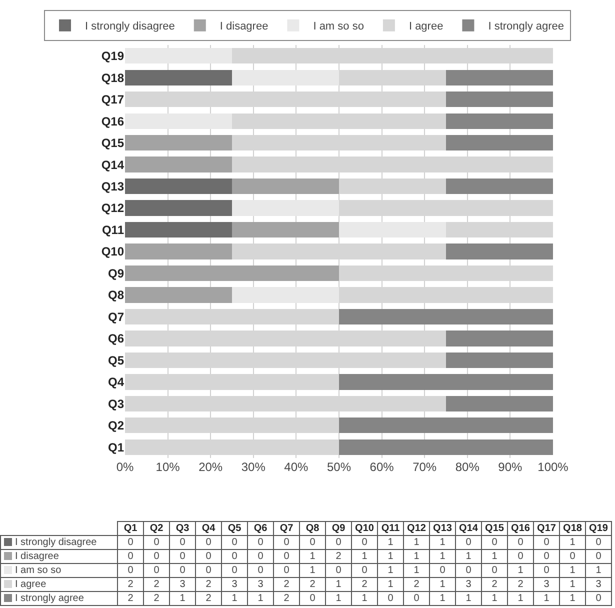 This screenshot has width=615, height=608. What do you see at coordinates (59, 543) in the screenshot?
I see `y-tick-label: I strongly disagree` at bounding box center [59, 543].